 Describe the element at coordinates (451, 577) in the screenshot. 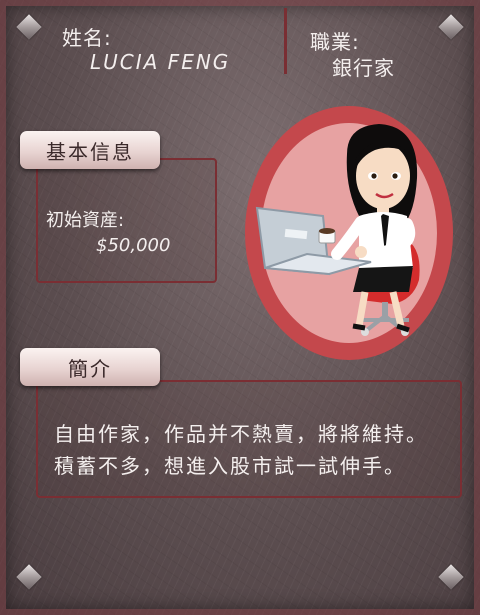

I see `corner-stud-bottom-right` at that location.